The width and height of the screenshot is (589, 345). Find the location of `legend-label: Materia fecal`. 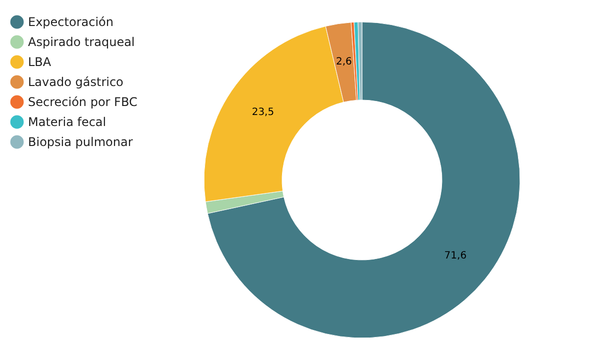

legend-label: Materia fecal is located at coordinates (67, 122).